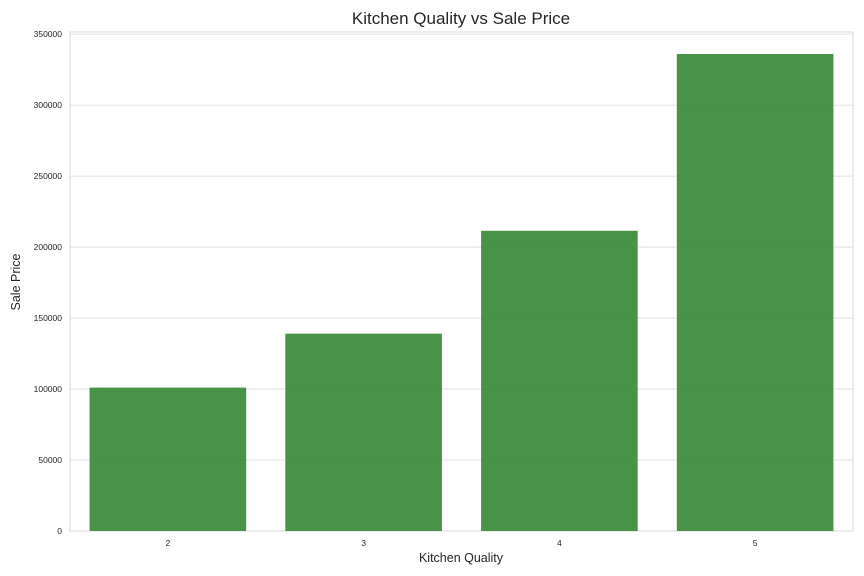 The image size is (864, 576). I want to click on x-tick-label: 5, so click(755, 543).